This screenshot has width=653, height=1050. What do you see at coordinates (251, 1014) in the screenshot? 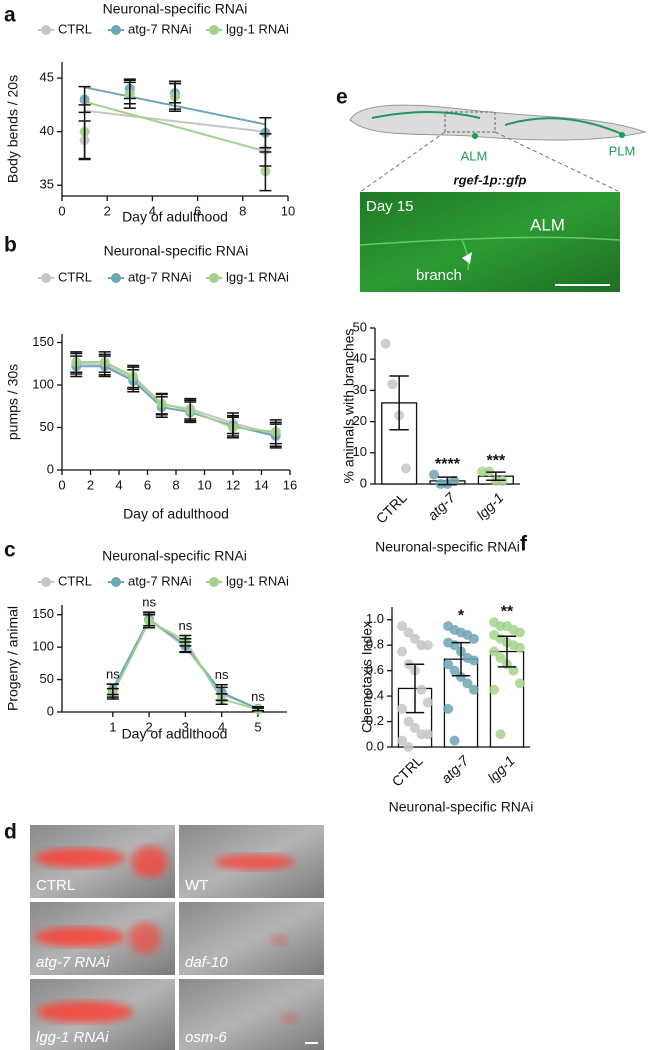
I see `micrograph` at bounding box center [251, 1014].